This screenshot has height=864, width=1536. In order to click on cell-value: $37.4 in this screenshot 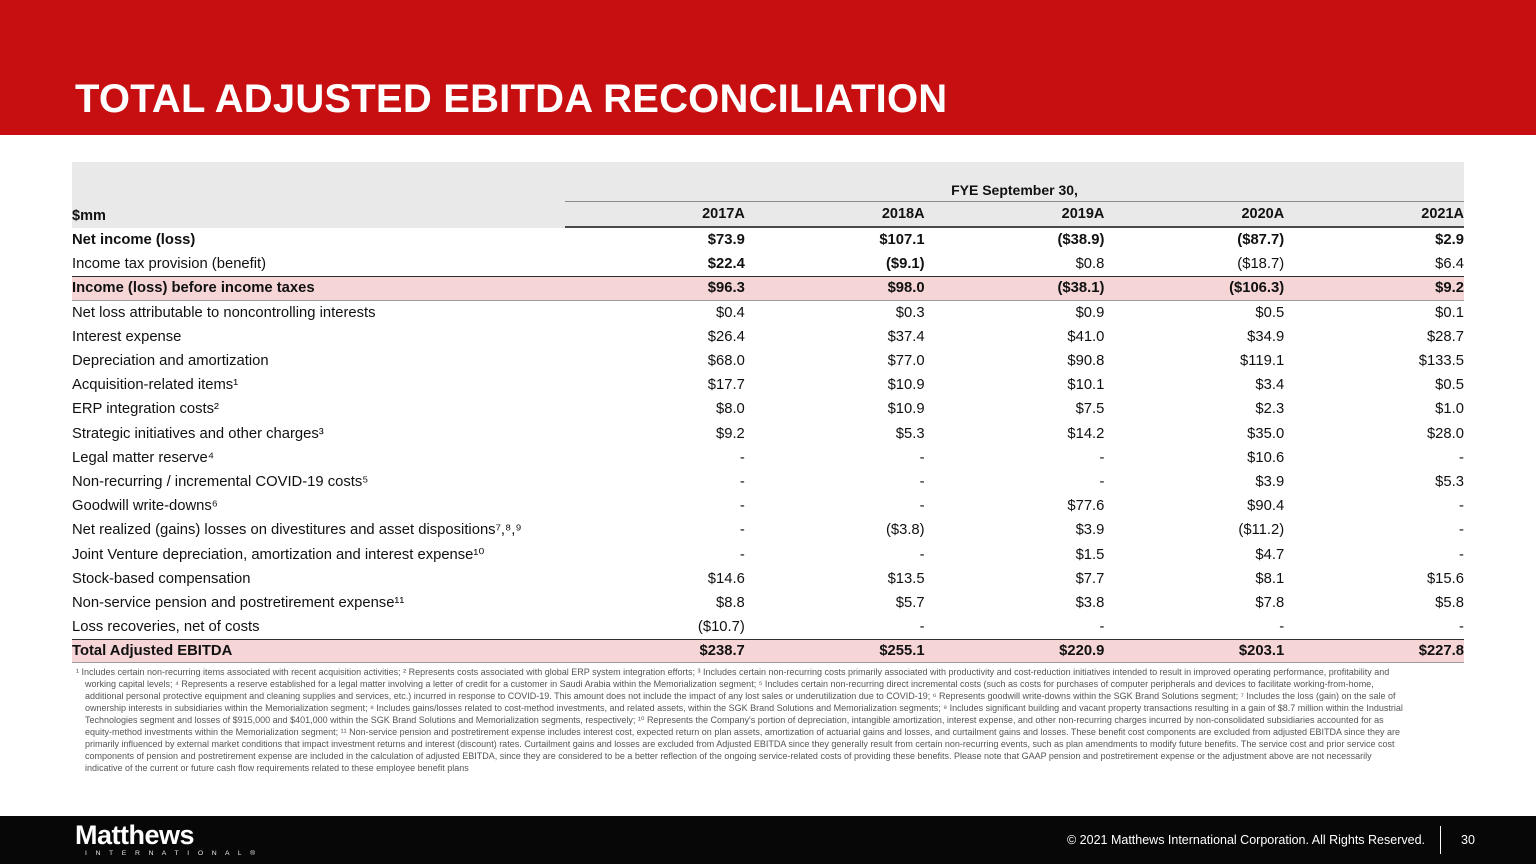, I will do `click(906, 336)`.